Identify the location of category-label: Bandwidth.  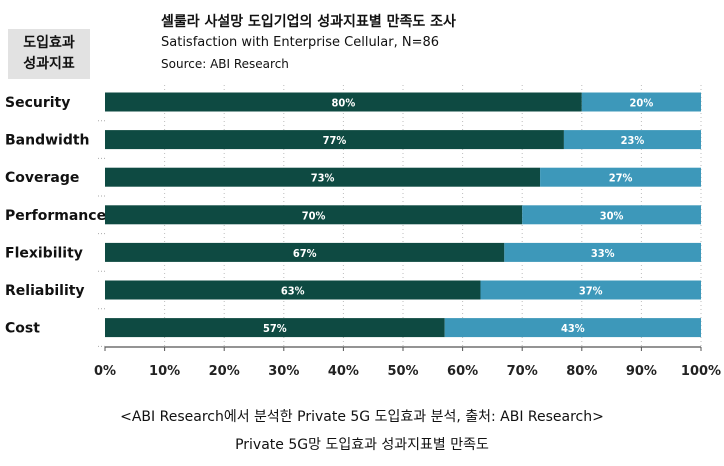
(47, 141).